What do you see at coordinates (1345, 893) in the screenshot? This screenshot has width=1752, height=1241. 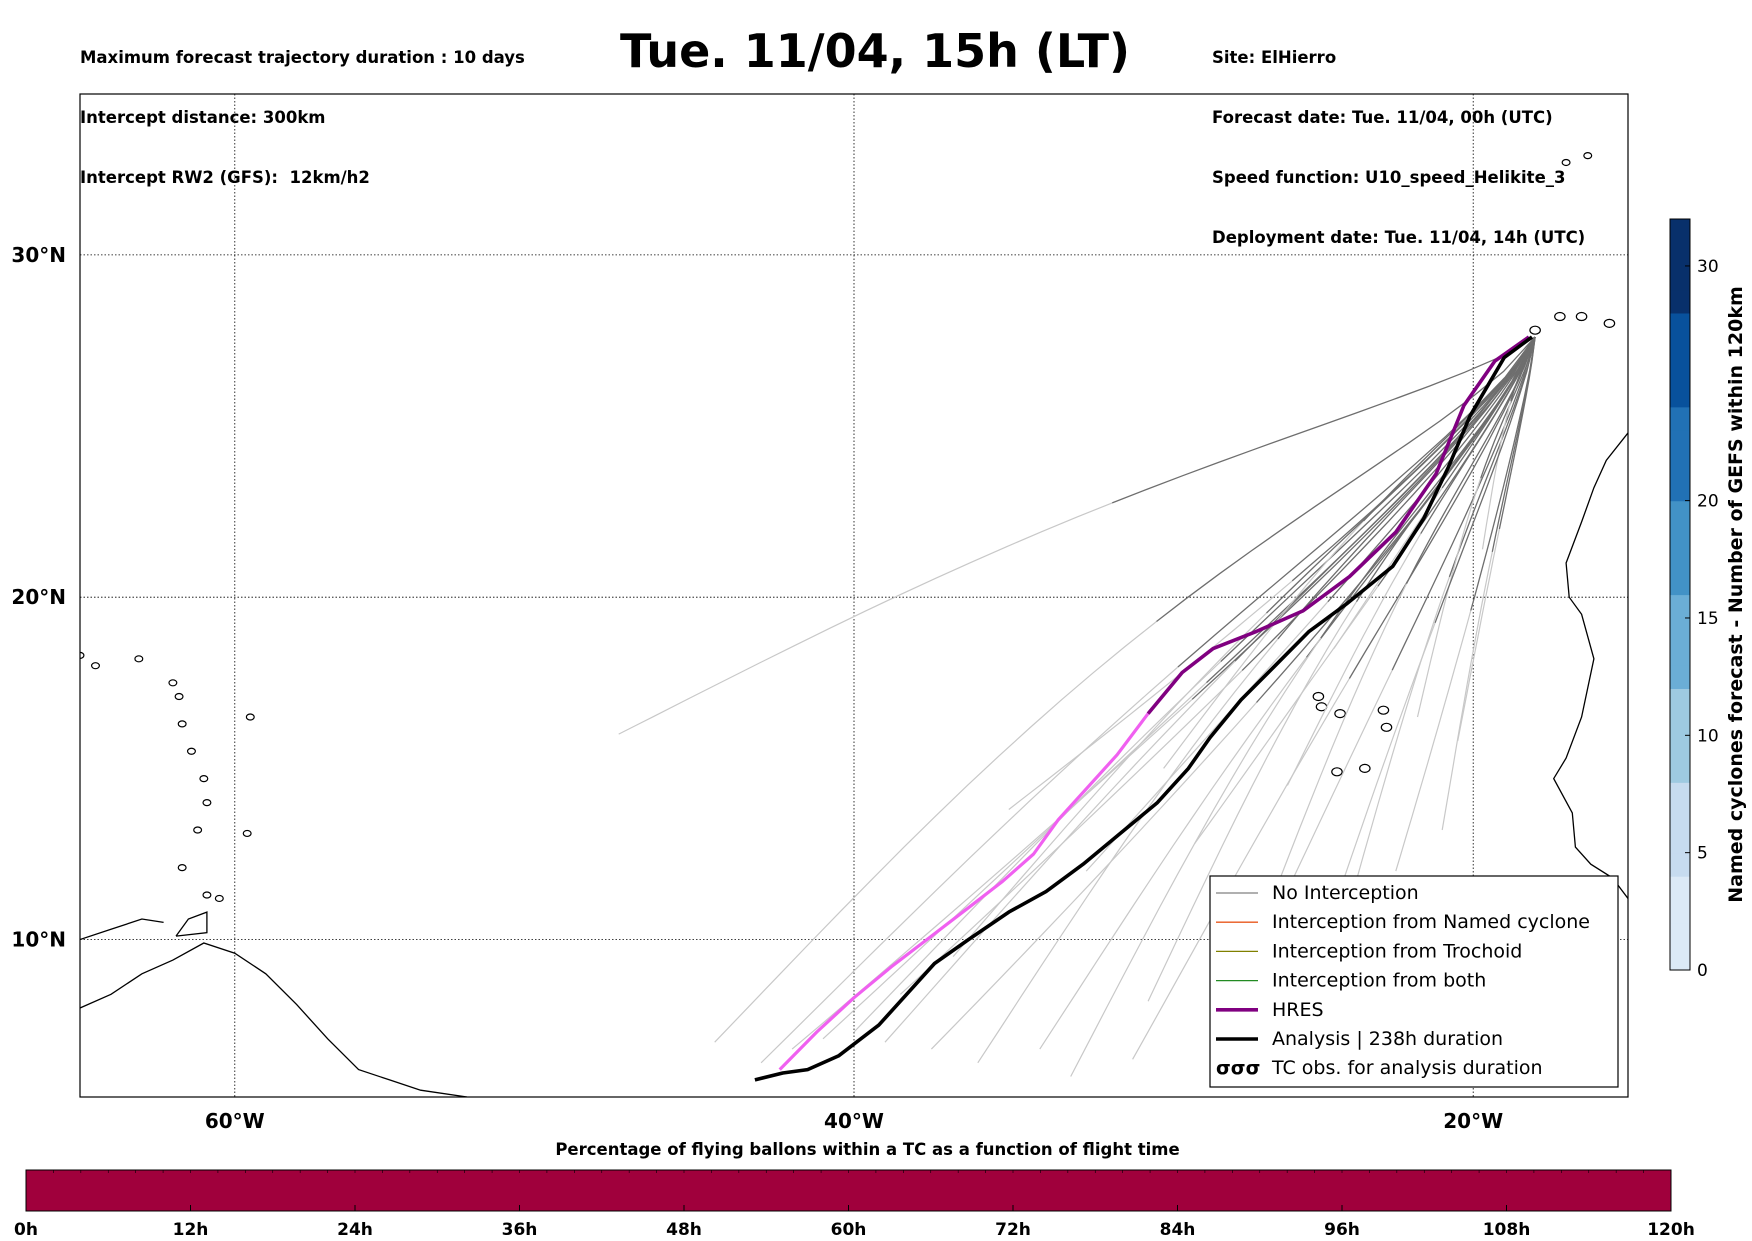 I see `legend-item-label: No Interception` at bounding box center [1345, 893].